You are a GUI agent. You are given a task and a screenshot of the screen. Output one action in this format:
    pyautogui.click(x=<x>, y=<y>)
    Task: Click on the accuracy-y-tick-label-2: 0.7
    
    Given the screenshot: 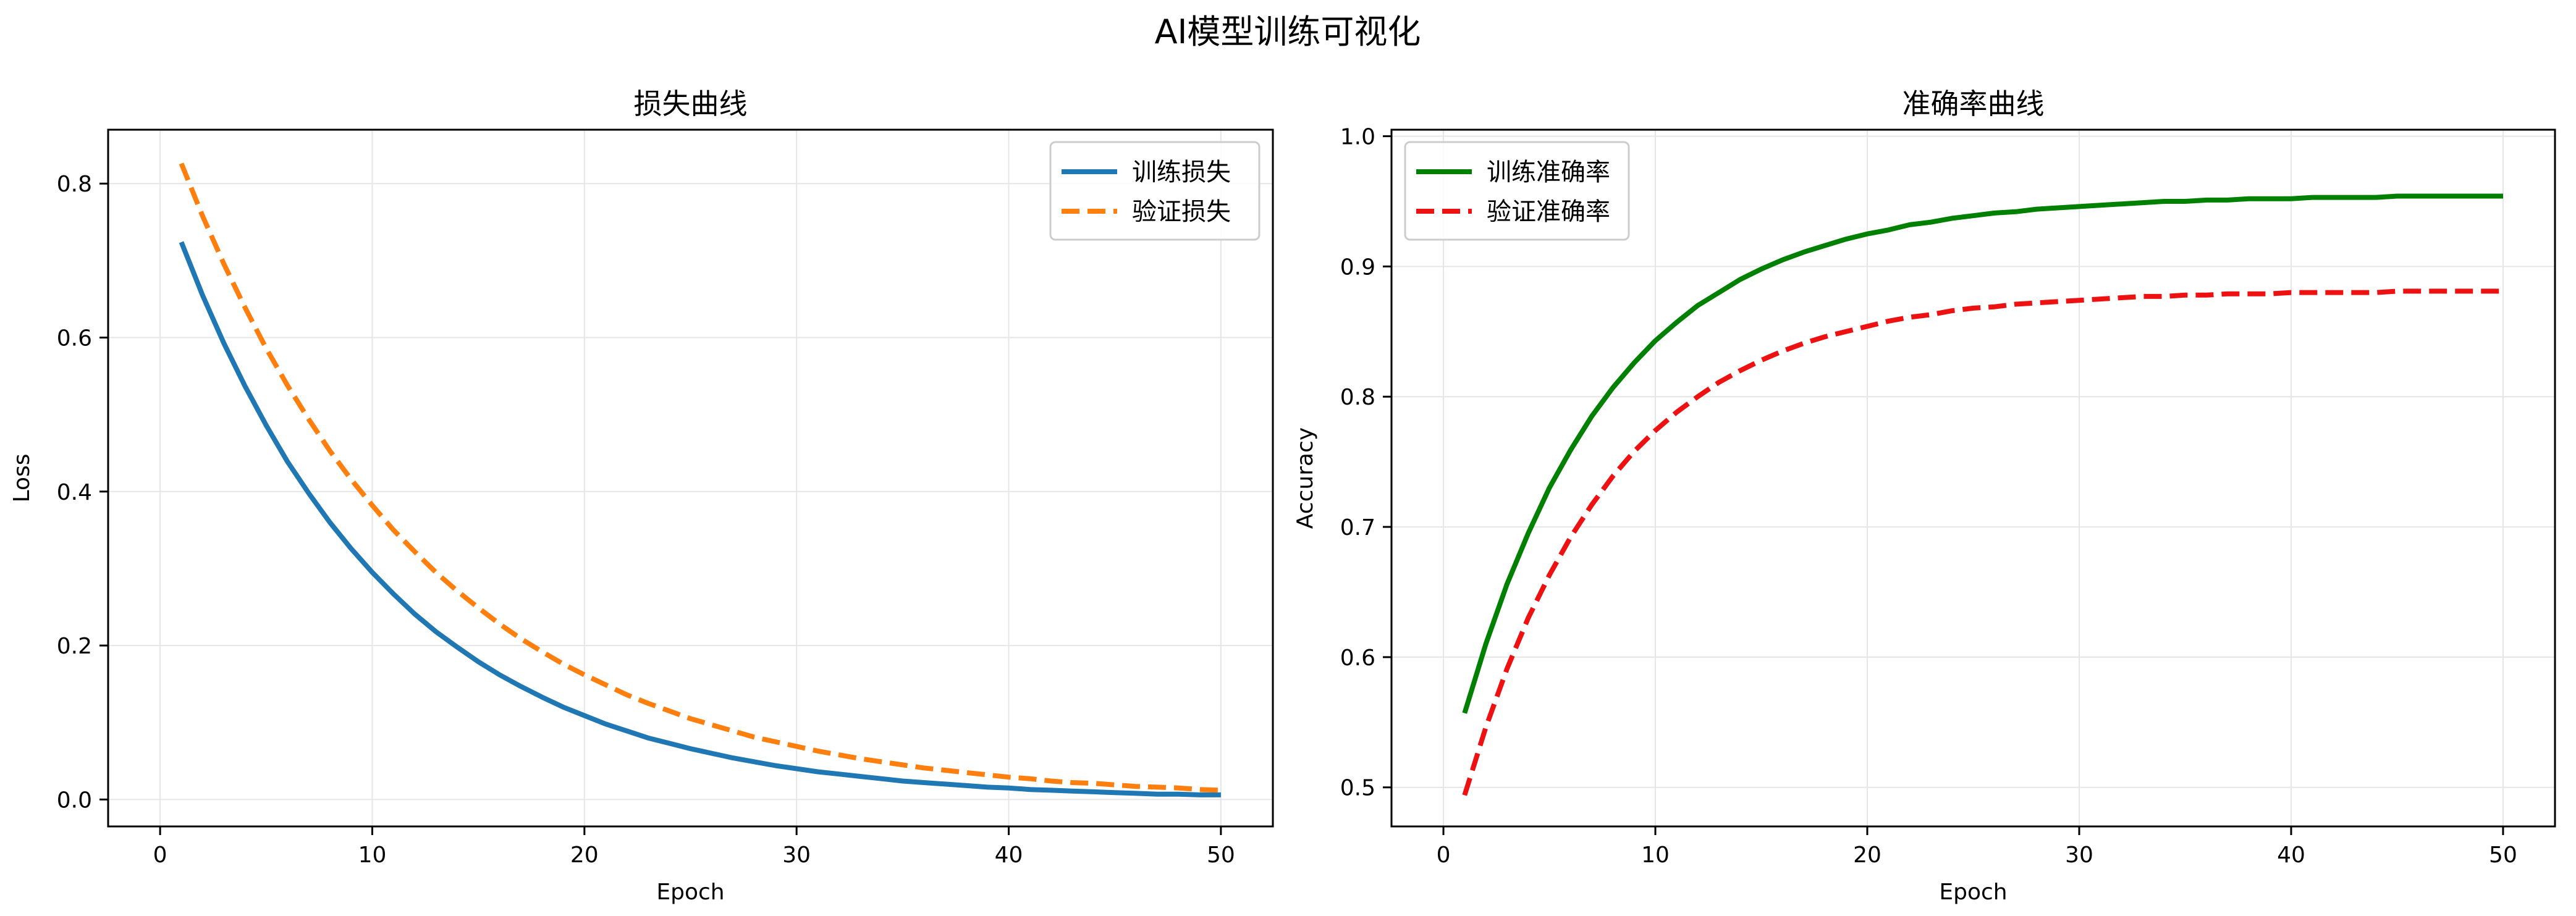 What is the action you would take?
    pyautogui.click(x=1357, y=527)
    